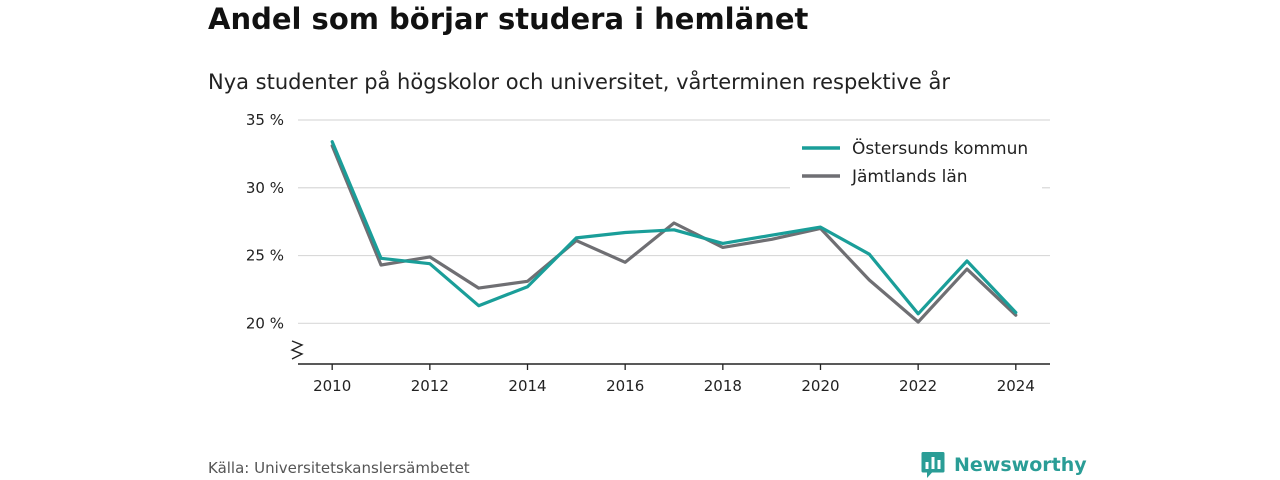  What do you see at coordinates (297, 350) in the screenshot?
I see `zigzag-axis-break-icon` at bounding box center [297, 350].